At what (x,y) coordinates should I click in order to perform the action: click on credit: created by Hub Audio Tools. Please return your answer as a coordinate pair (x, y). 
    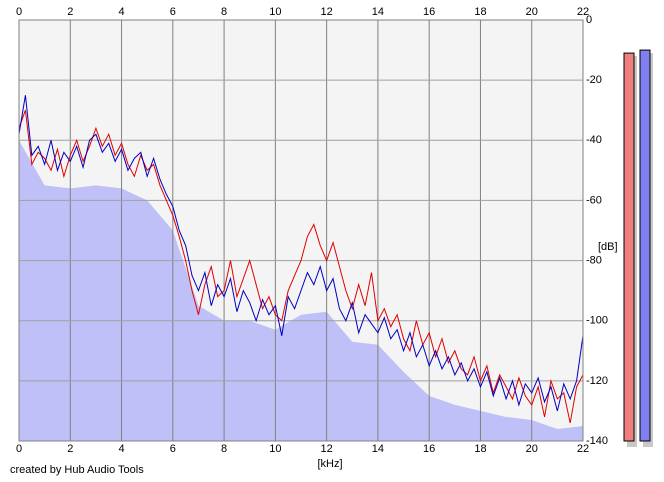
    Looking at the image, I should click on (77, 470).